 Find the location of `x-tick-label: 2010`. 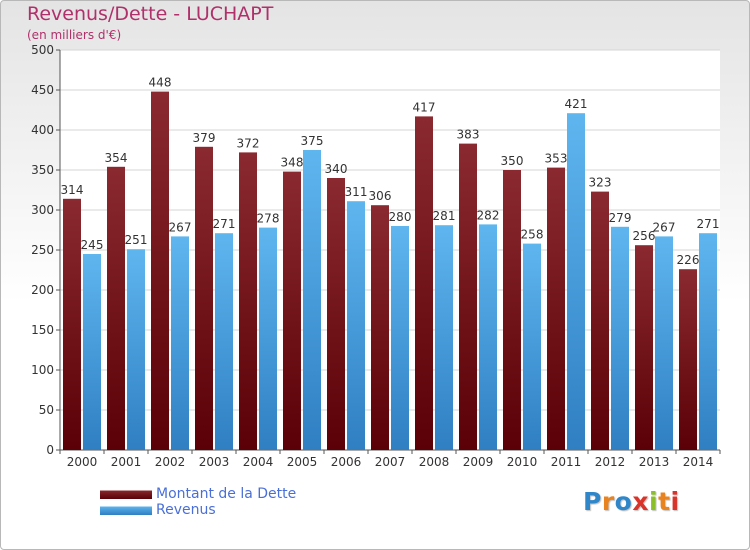

x-tick-label: 2010 is located at coordinates (522, 462).